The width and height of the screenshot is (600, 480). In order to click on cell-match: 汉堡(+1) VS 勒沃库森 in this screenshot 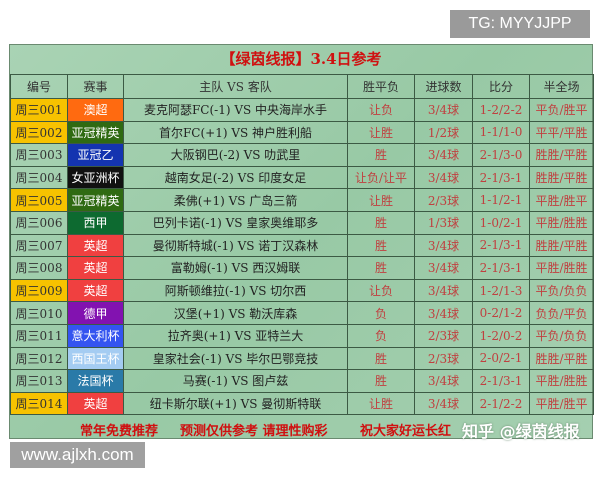, I will do `click(235, 313)`.